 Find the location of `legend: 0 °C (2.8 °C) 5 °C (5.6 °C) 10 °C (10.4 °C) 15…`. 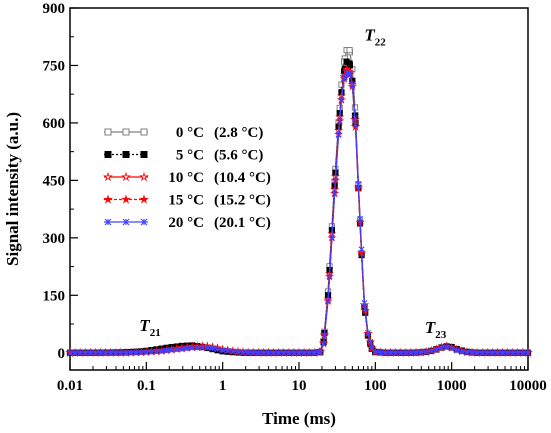

legend: 0 °C (2.8 °C) 5 °C (5.6 °C) 10 °C (10.4 °C) 15… is located at coordinates (187, 178).